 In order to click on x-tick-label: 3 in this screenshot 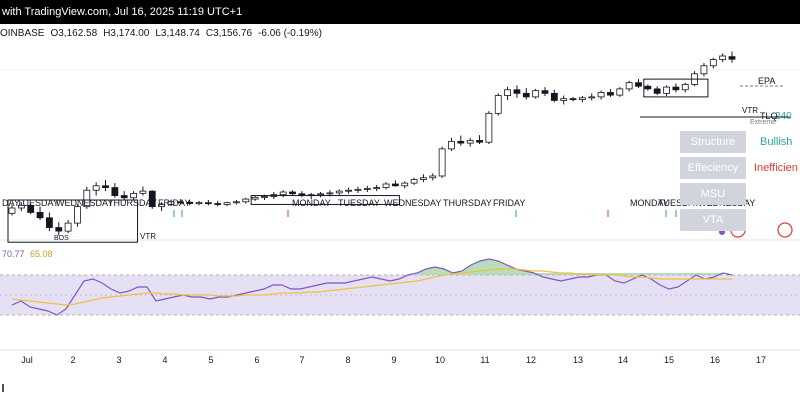, I will do `click(118, 360)`.